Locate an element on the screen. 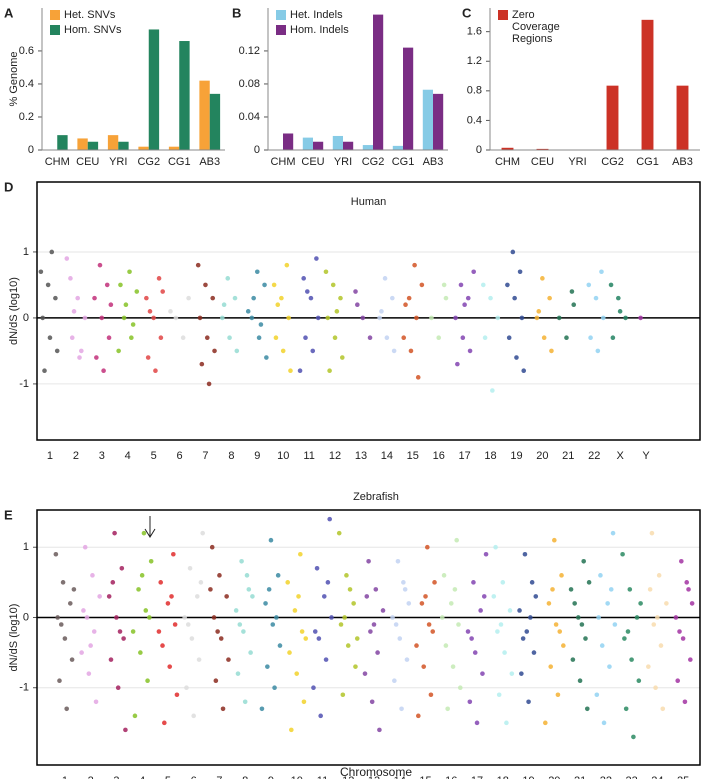 The image size is (707, 779). y-tick-label: 1 is located at coordinates (26, 547).